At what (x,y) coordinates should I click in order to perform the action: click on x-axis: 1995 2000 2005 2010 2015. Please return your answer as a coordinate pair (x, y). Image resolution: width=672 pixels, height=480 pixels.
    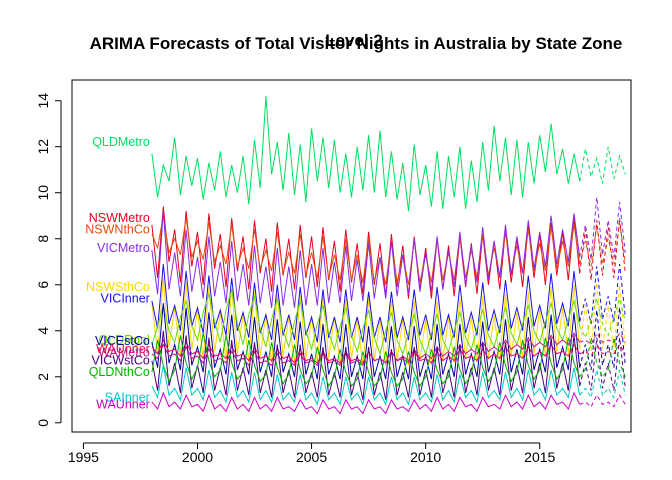
    Looking at the image, I should click on (312, 453).